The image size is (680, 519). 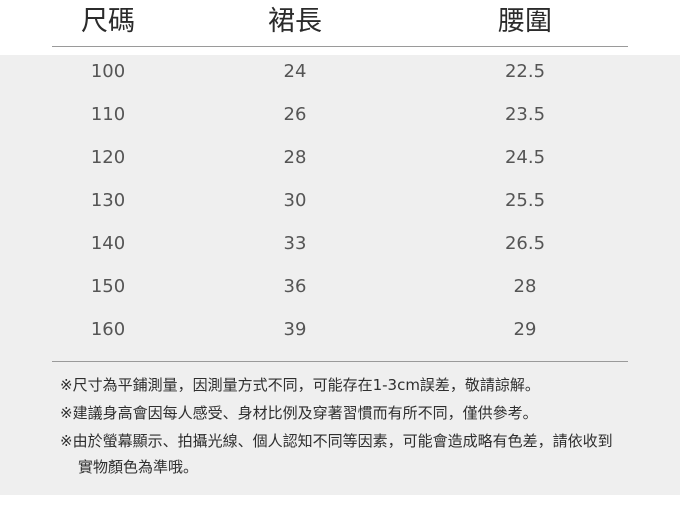 What do you see at coordinates (525, 329) in the screenshot?
I see `table-cell: 29` at bounding box center [525, 329].